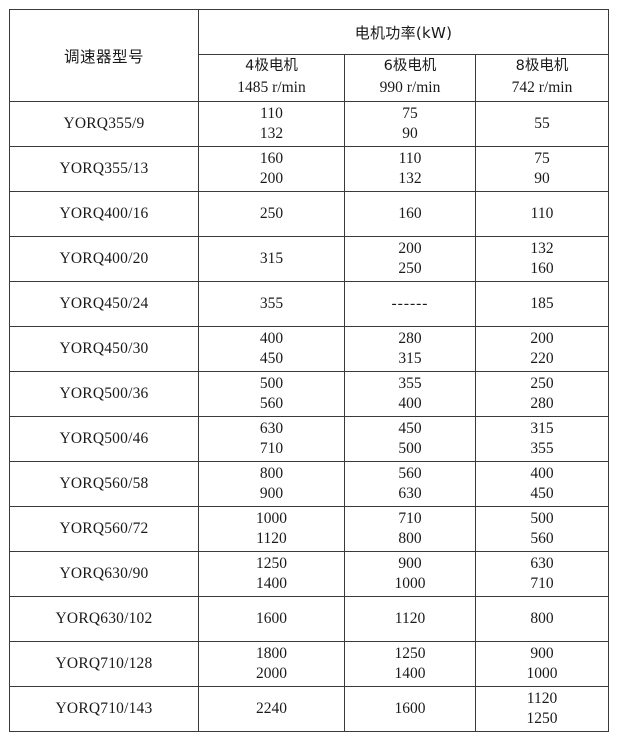 Image resolution: width=618 pixels, height=738 pixels. What do you see at coordinates (542, 66) in the screenshot?
I see `column-header-8-pole-poles: 8极电机` at bounding box center [542, 66].